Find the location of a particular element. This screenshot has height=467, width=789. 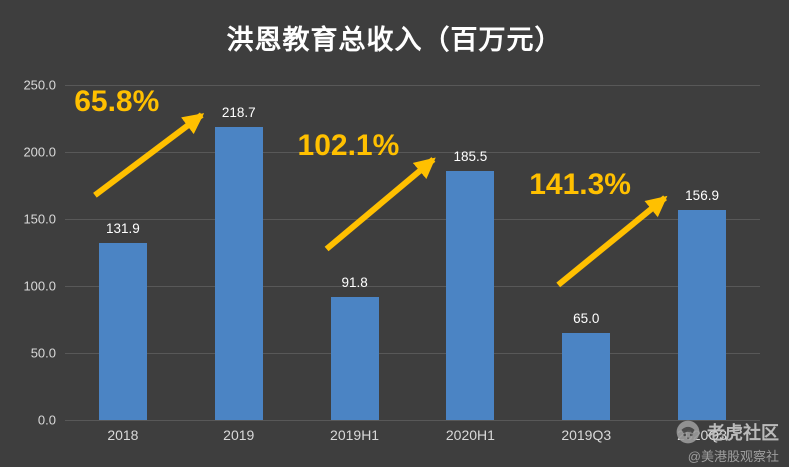

watermark: 老虎社区 @美港股观察社 is located at coordinates (727, 442).